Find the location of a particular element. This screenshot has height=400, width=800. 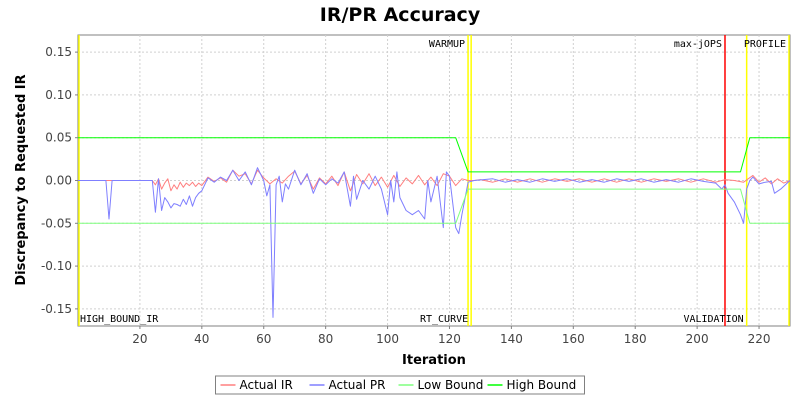

marker-label: VALIDATION is located at coordinates (713, 319).